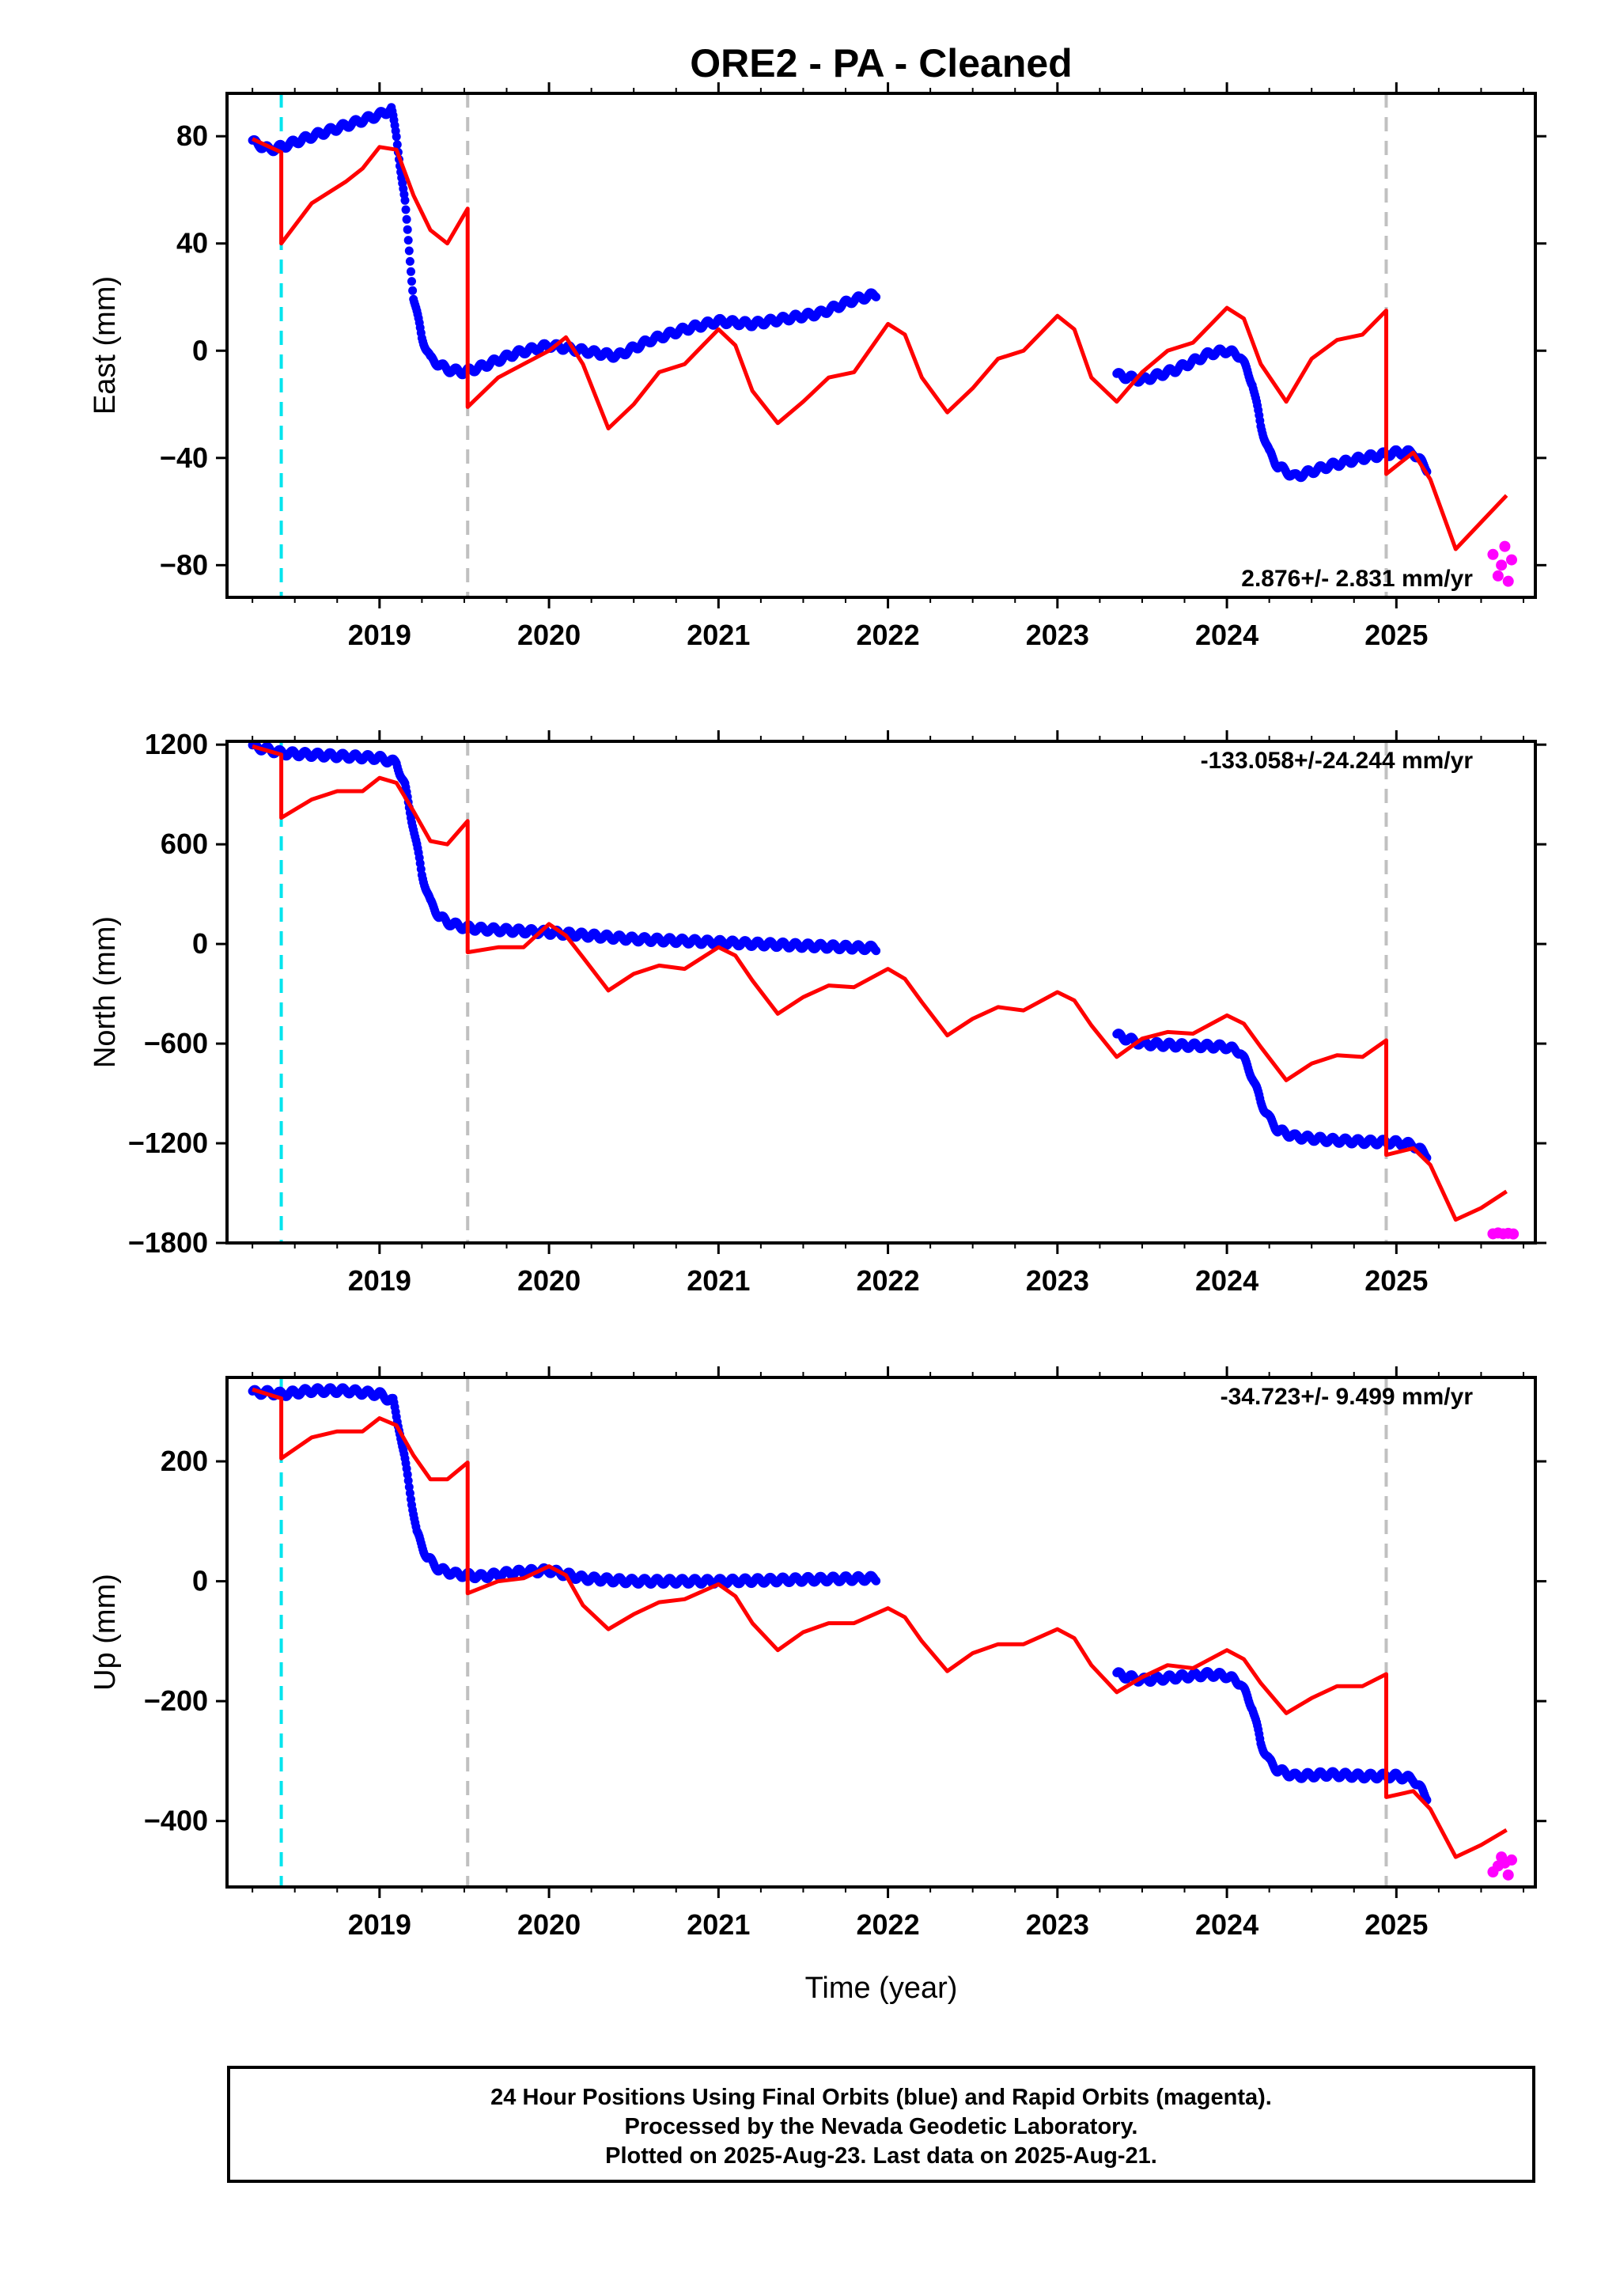 This screenshot has width=1601, height=2296. Describe the element at coordinates (192, 243) in the screenshot. I see `y-tick-label: 40` at that location.